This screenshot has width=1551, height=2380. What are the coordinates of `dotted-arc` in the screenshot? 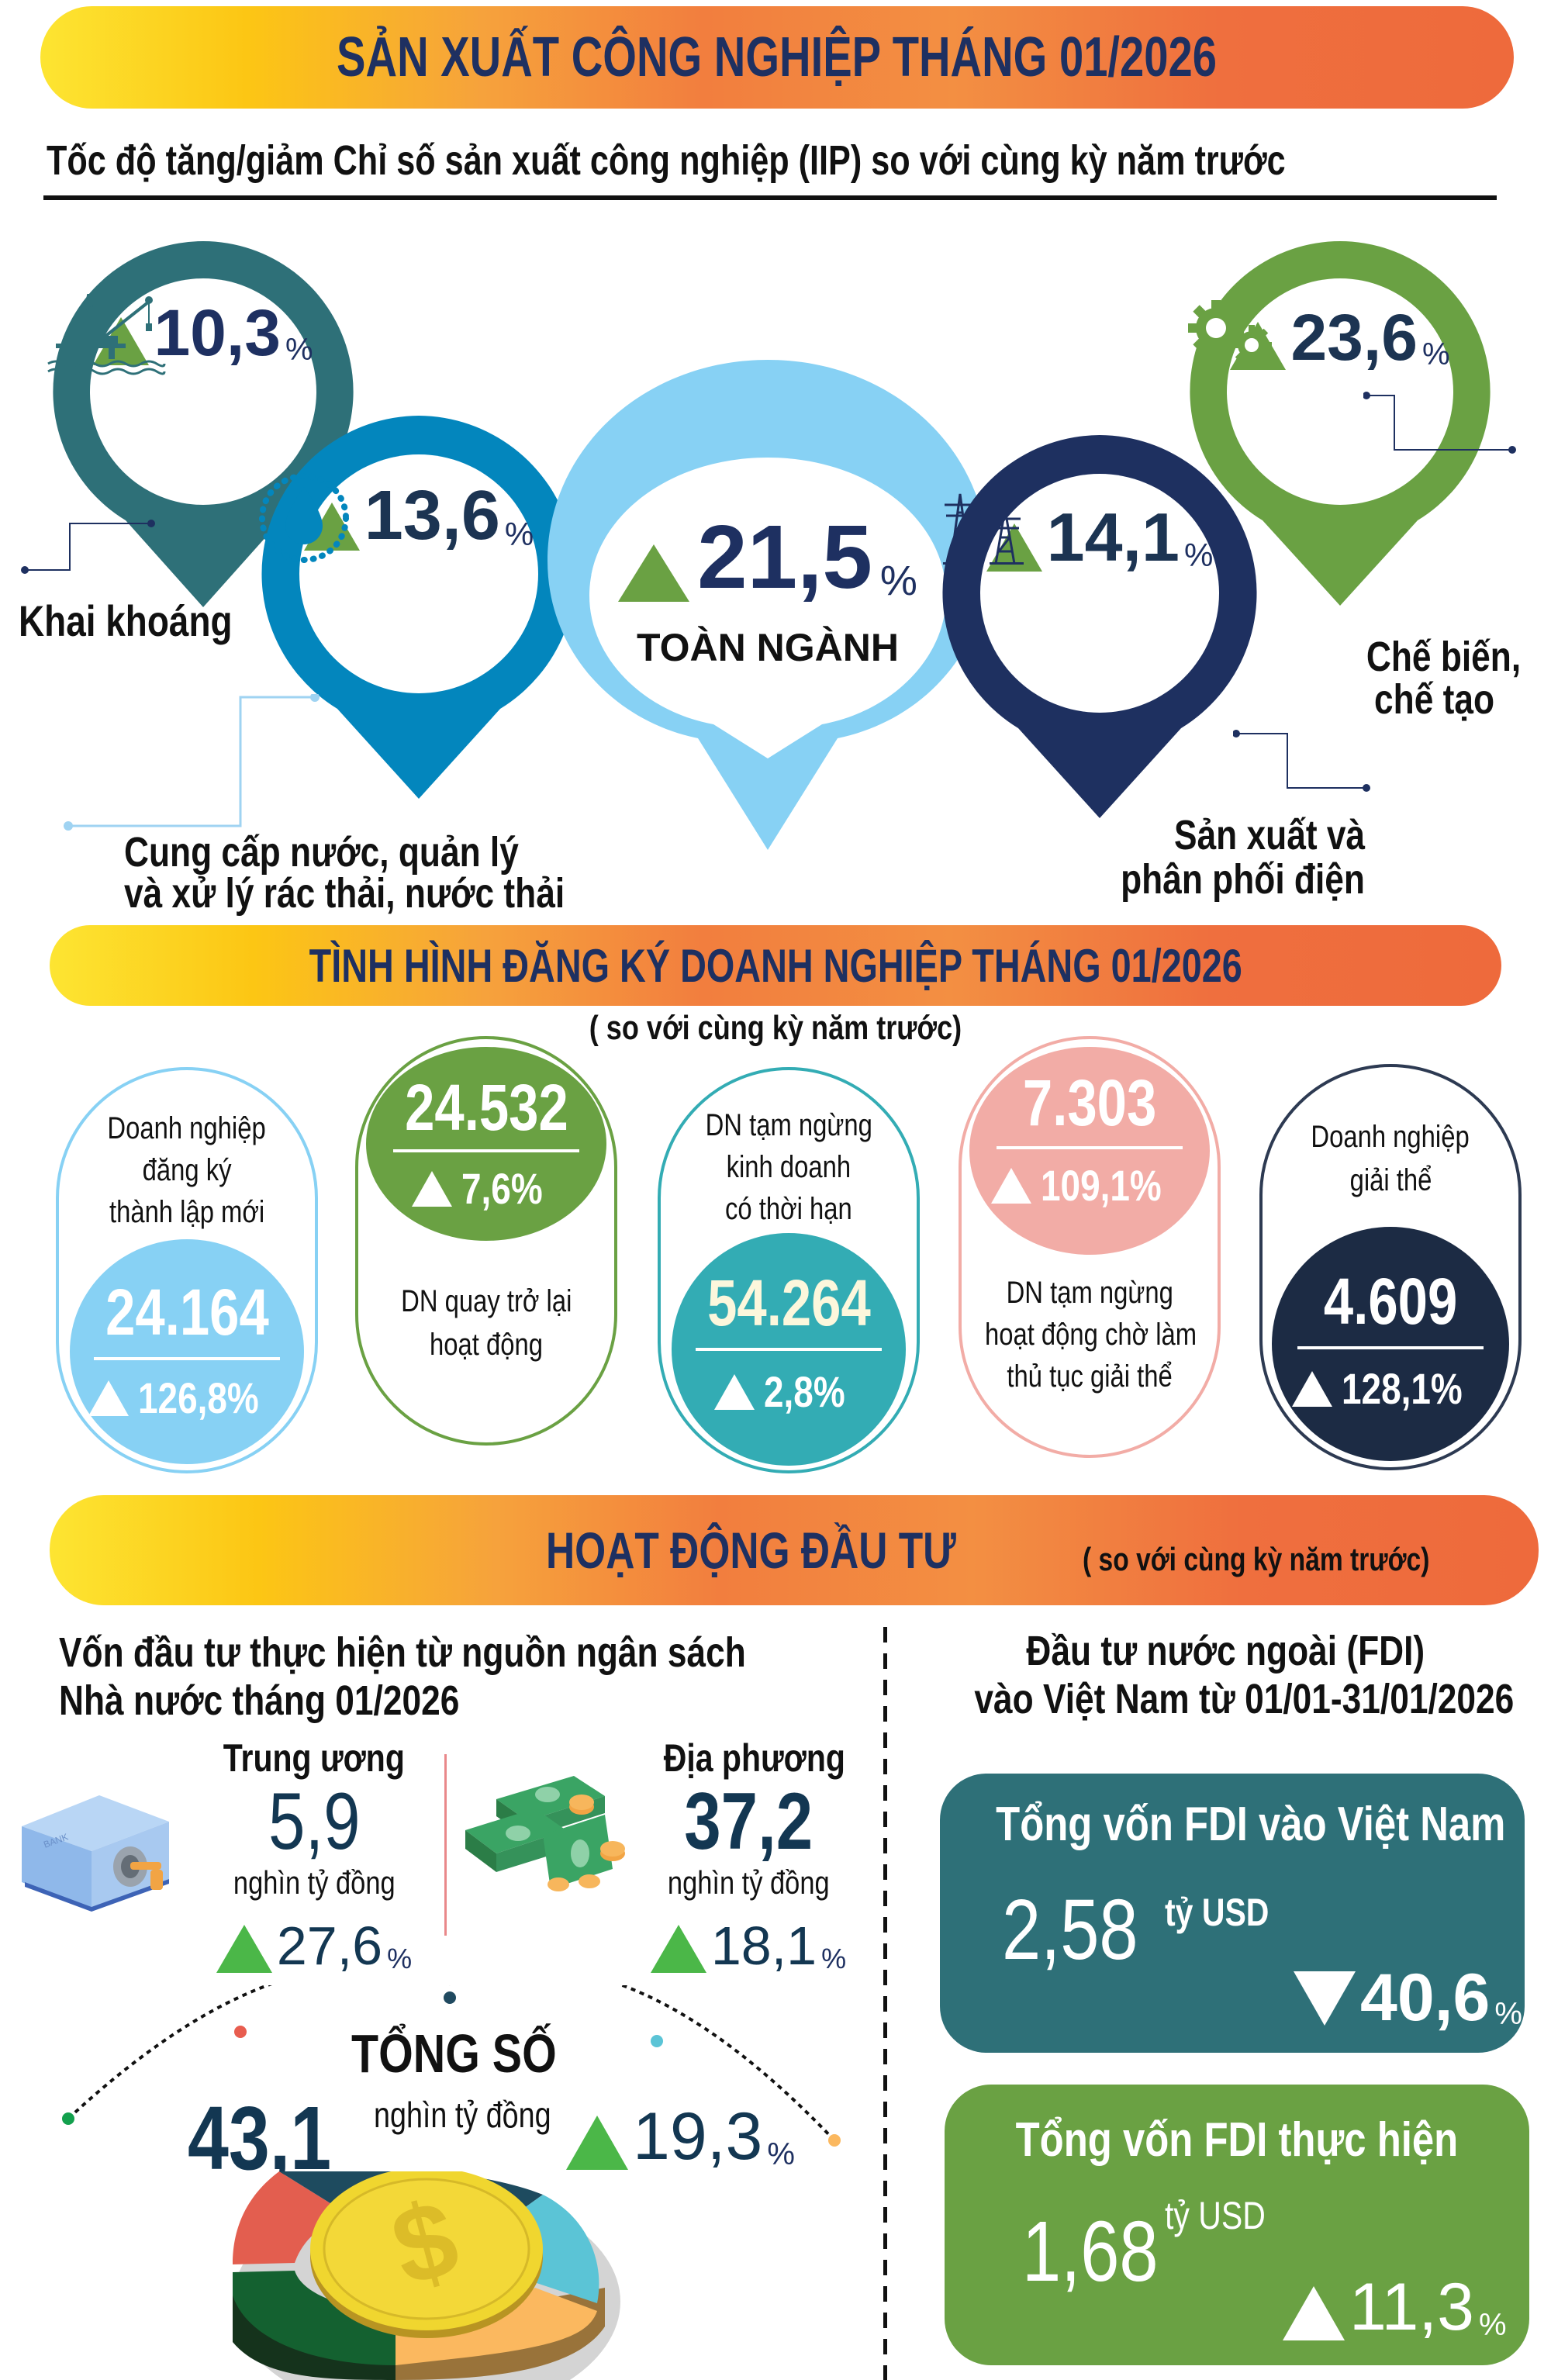 It's located at (451, 2066).